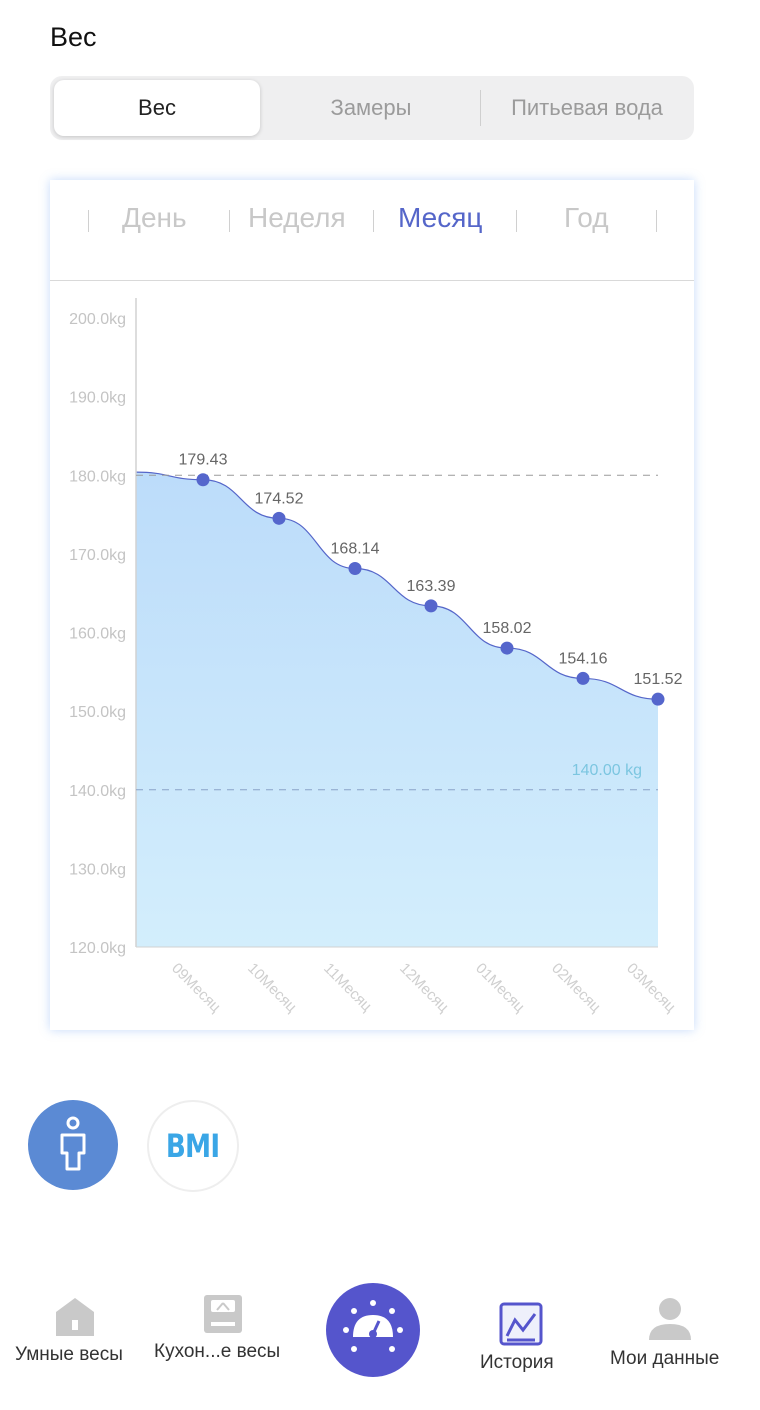 The image size is (760, 1410). Describe the element at coordinates (157, 108) in the screenshot. I see `segment-weight: Вес` at that location.